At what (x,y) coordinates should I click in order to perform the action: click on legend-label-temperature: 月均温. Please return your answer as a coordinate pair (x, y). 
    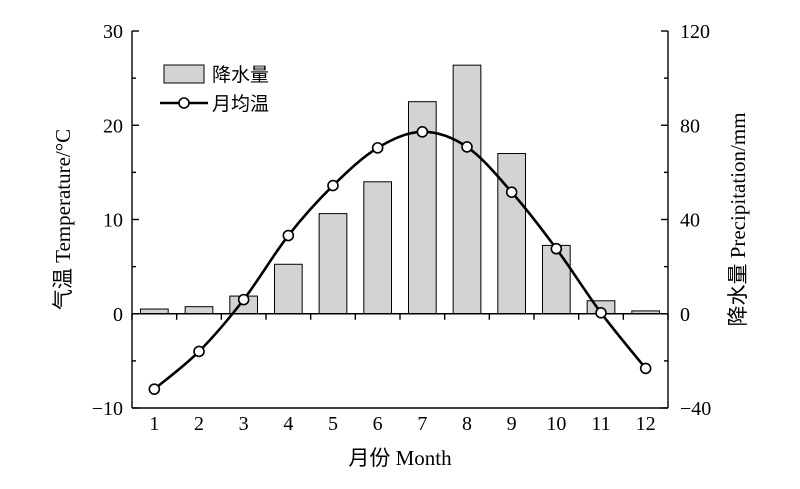
    Looking at the image, I should click on (240, 104).